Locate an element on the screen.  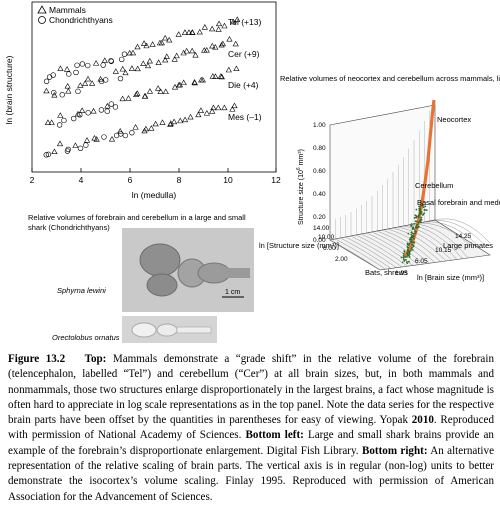
series-label: Mes (–1) is located at coordinates (245, 117).